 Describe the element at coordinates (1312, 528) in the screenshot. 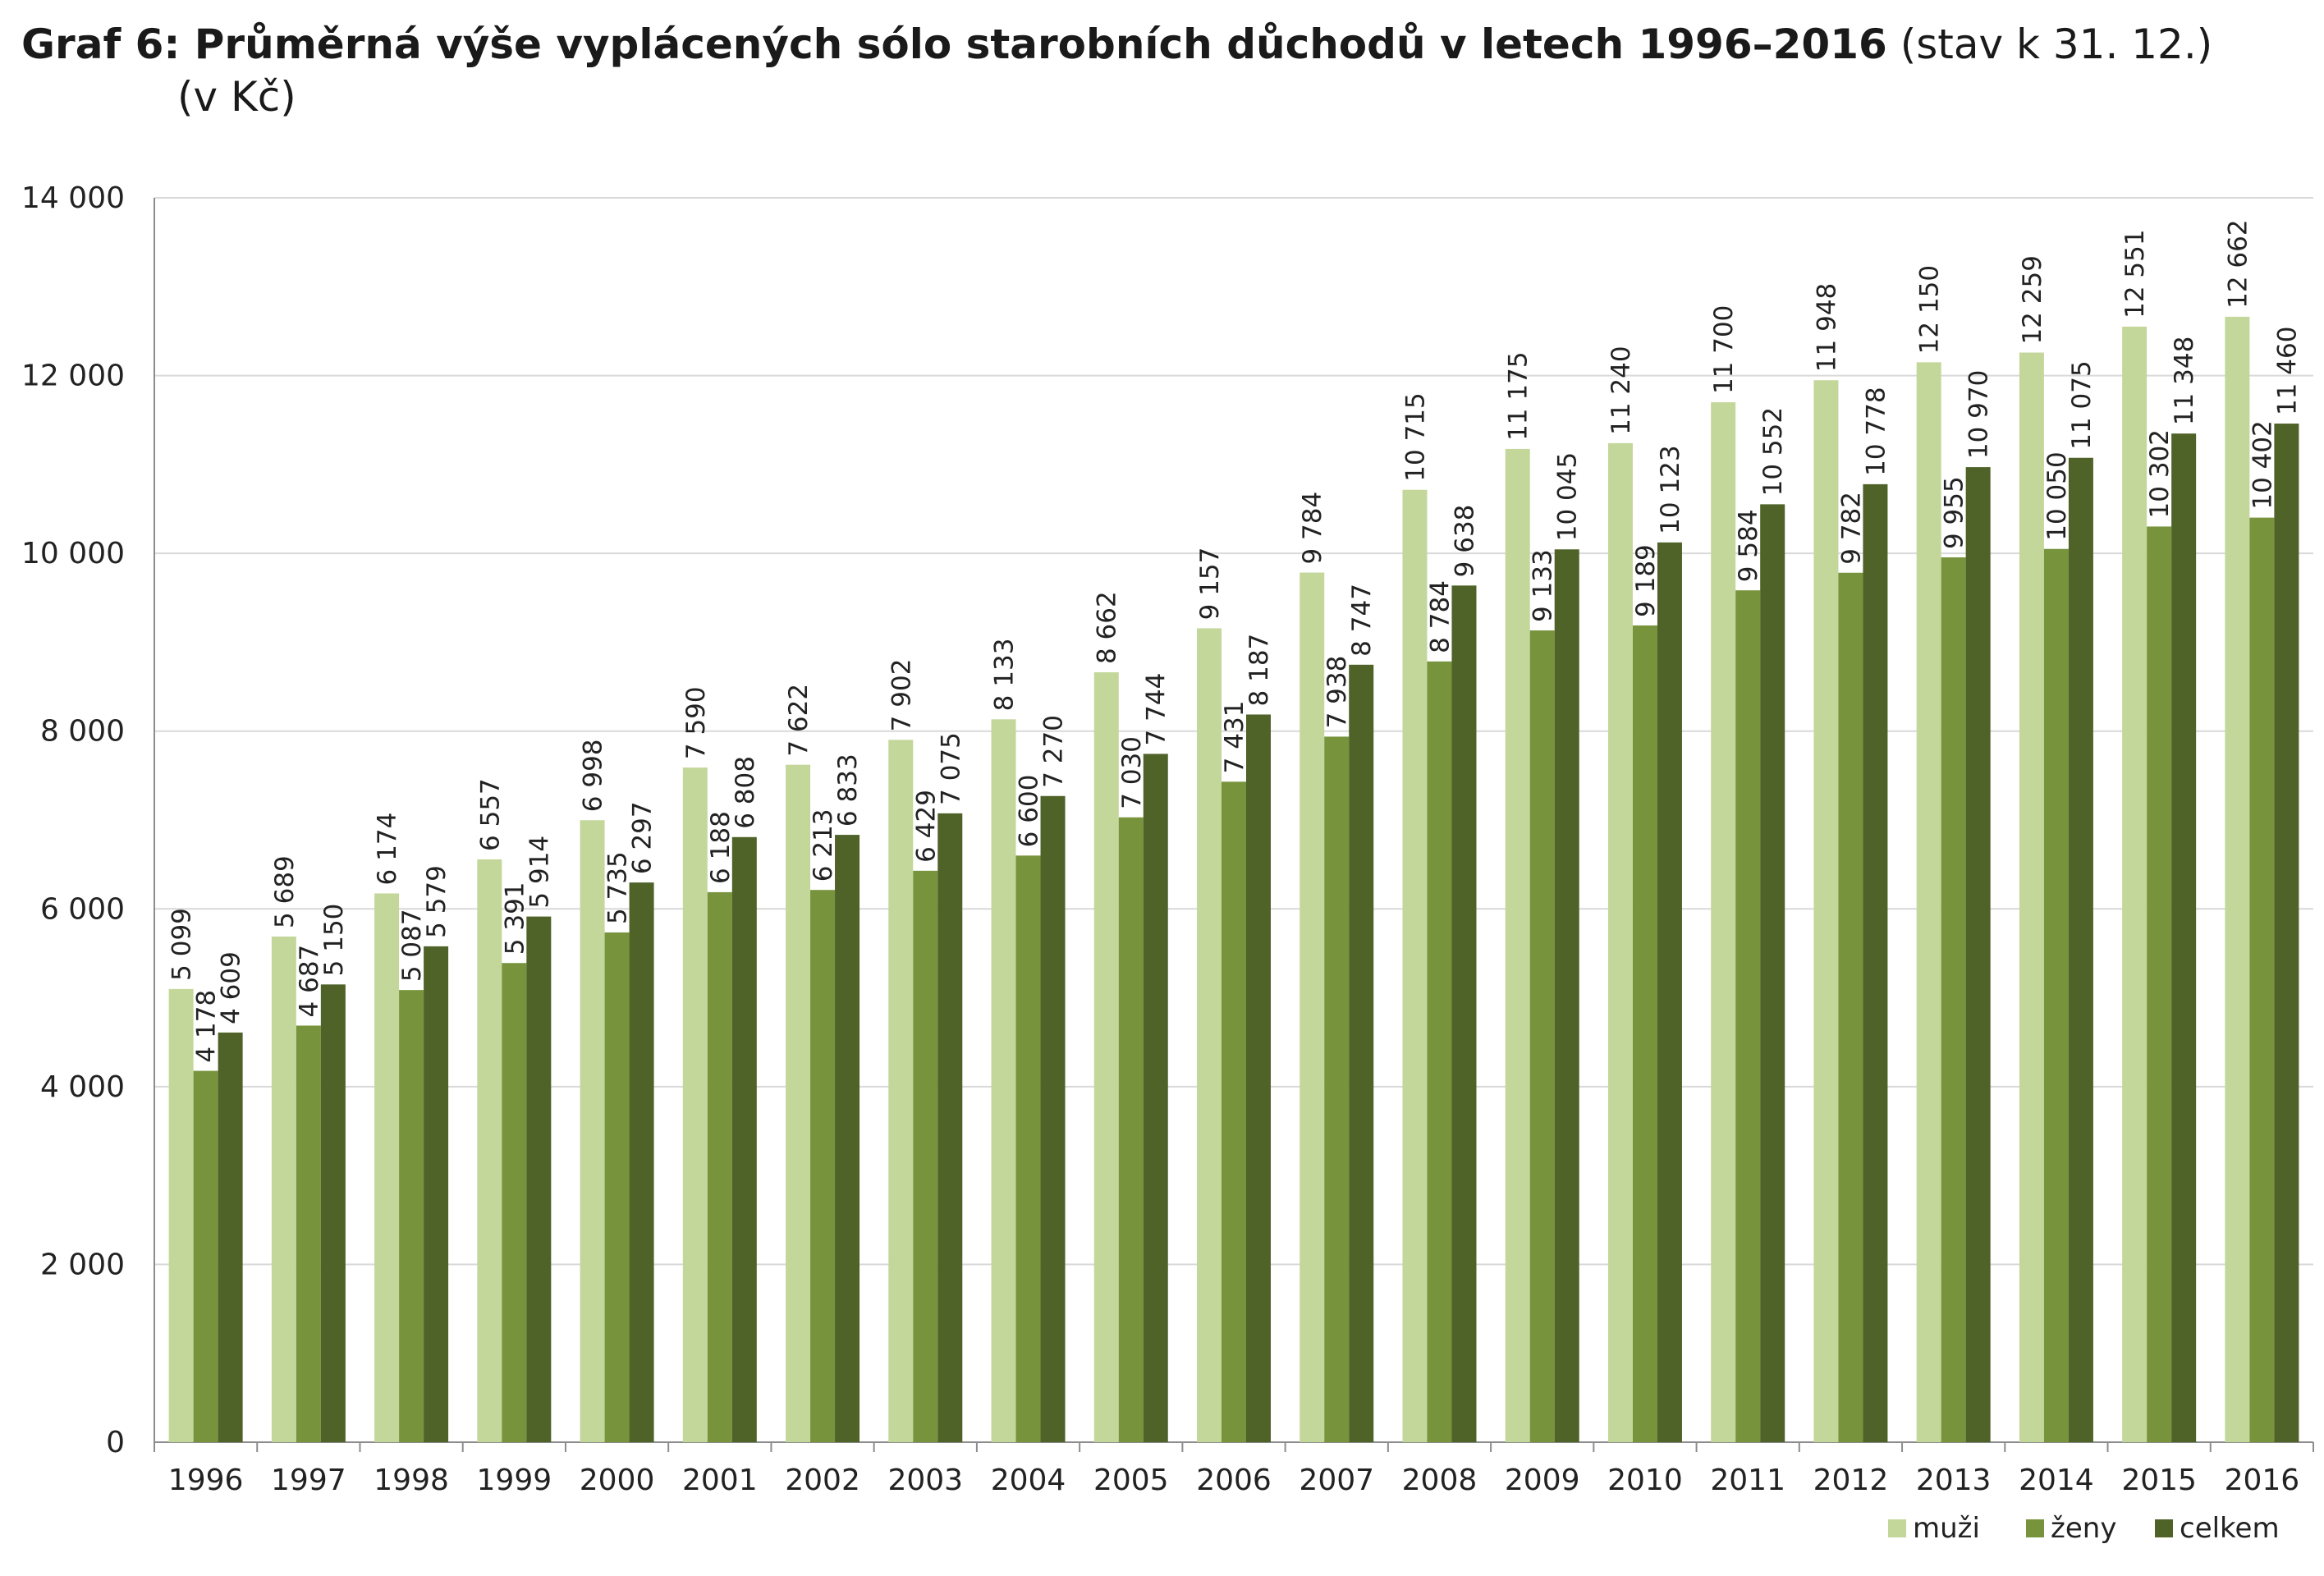

I see `data-label: 9 784` at that location.